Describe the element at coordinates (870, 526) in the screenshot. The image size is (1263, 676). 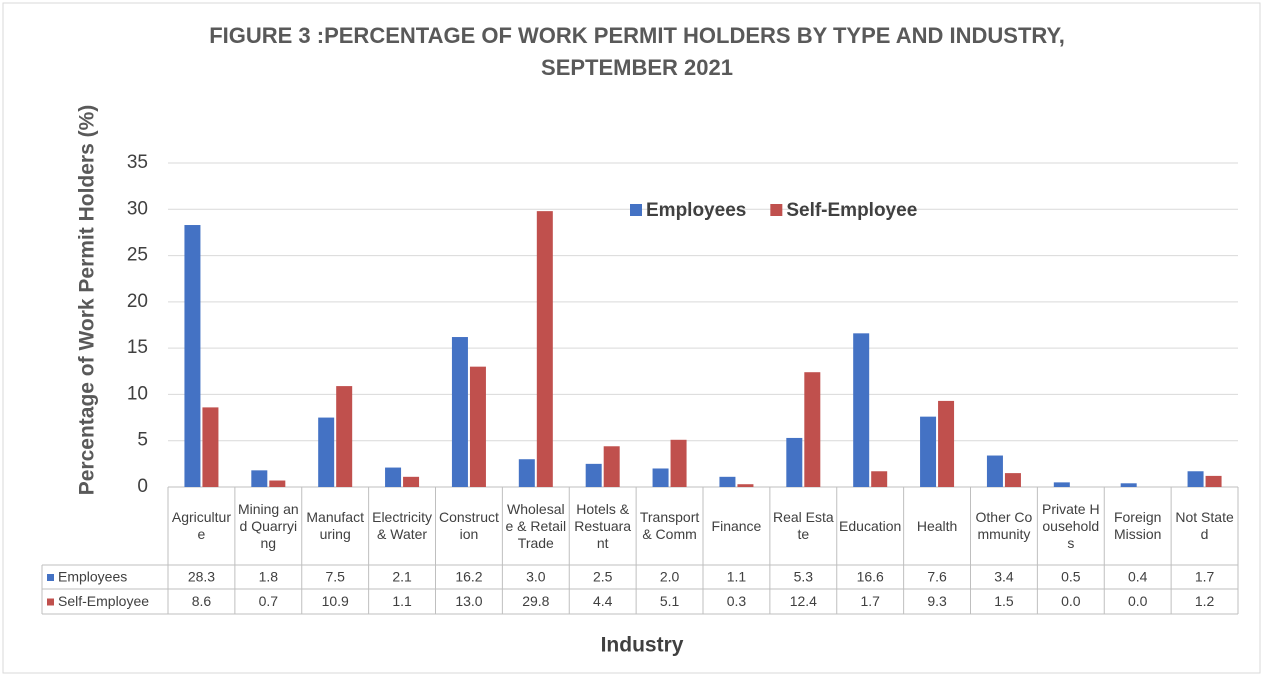
I see `x-tick-label-box: Education` at that location.